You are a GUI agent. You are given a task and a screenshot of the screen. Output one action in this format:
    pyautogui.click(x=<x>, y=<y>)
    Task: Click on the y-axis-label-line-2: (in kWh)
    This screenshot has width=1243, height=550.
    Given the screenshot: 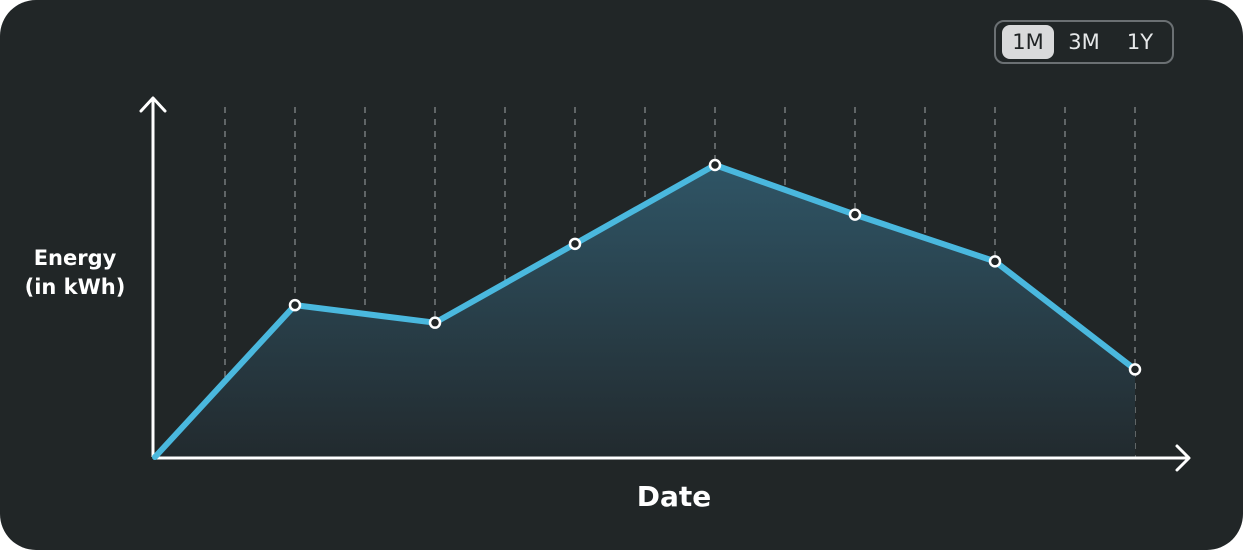 What is the action you would take?
    pyautogui.click(x=75, y=287)
    